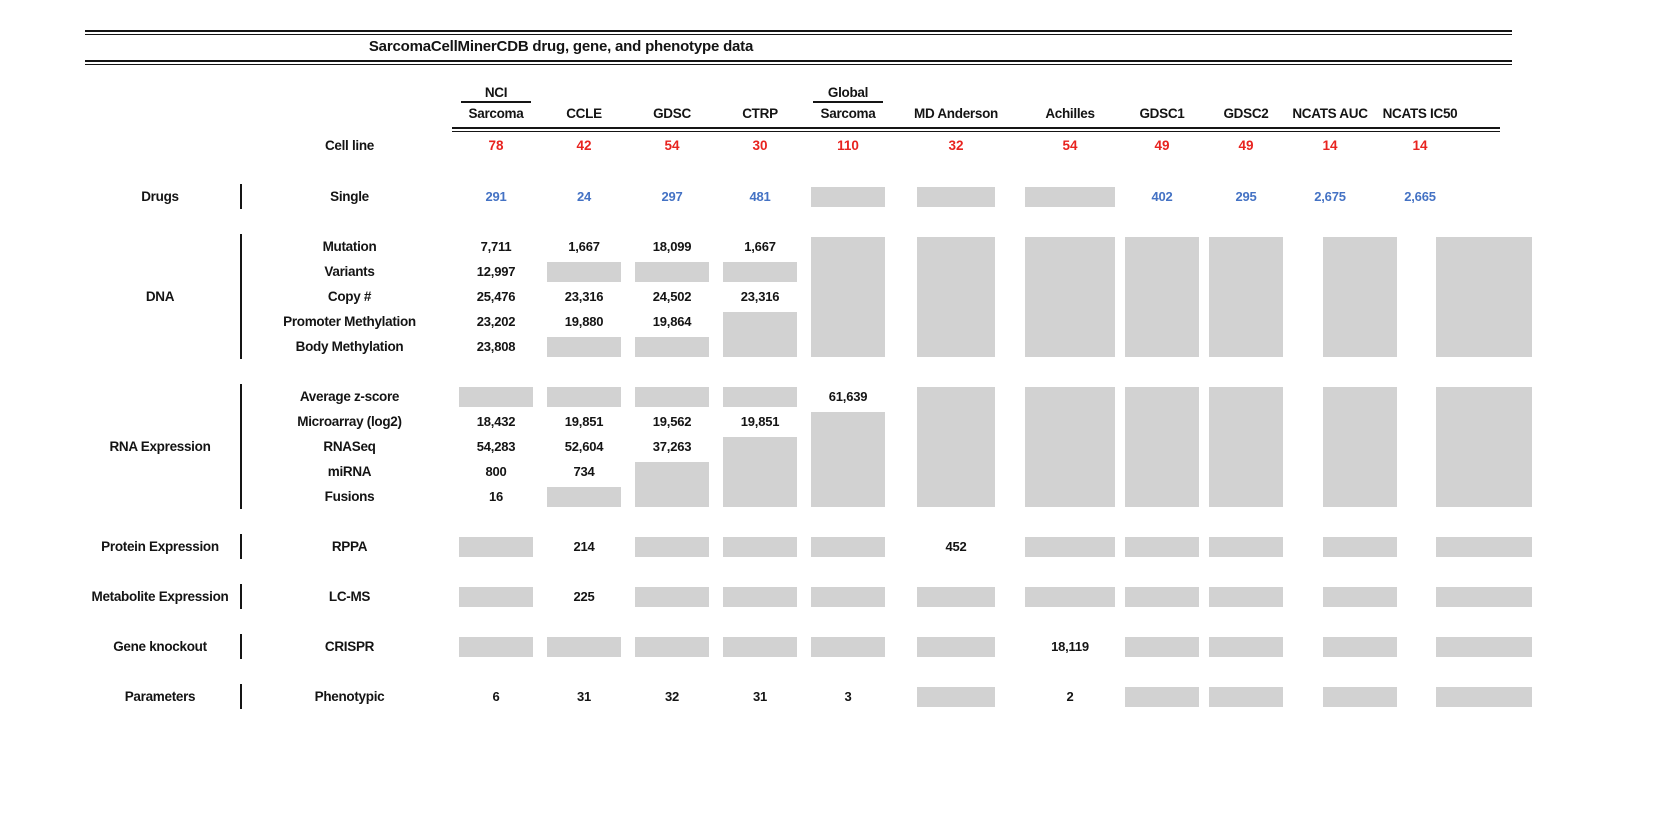  Describe the element at coordinates (349, 246) in the screenshot. I see `row-label: Mutation` at that location.